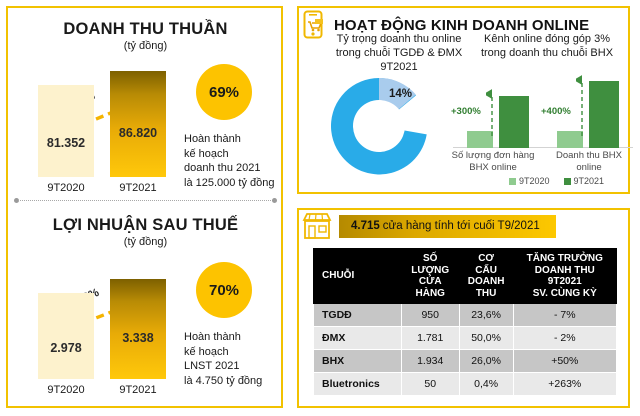 The height and width of the screenshot is (416, 640). Describe the element at coordinates (212, 337) in the screenshot. I see `profit-note-line-1: Hoàn thành` at that location.